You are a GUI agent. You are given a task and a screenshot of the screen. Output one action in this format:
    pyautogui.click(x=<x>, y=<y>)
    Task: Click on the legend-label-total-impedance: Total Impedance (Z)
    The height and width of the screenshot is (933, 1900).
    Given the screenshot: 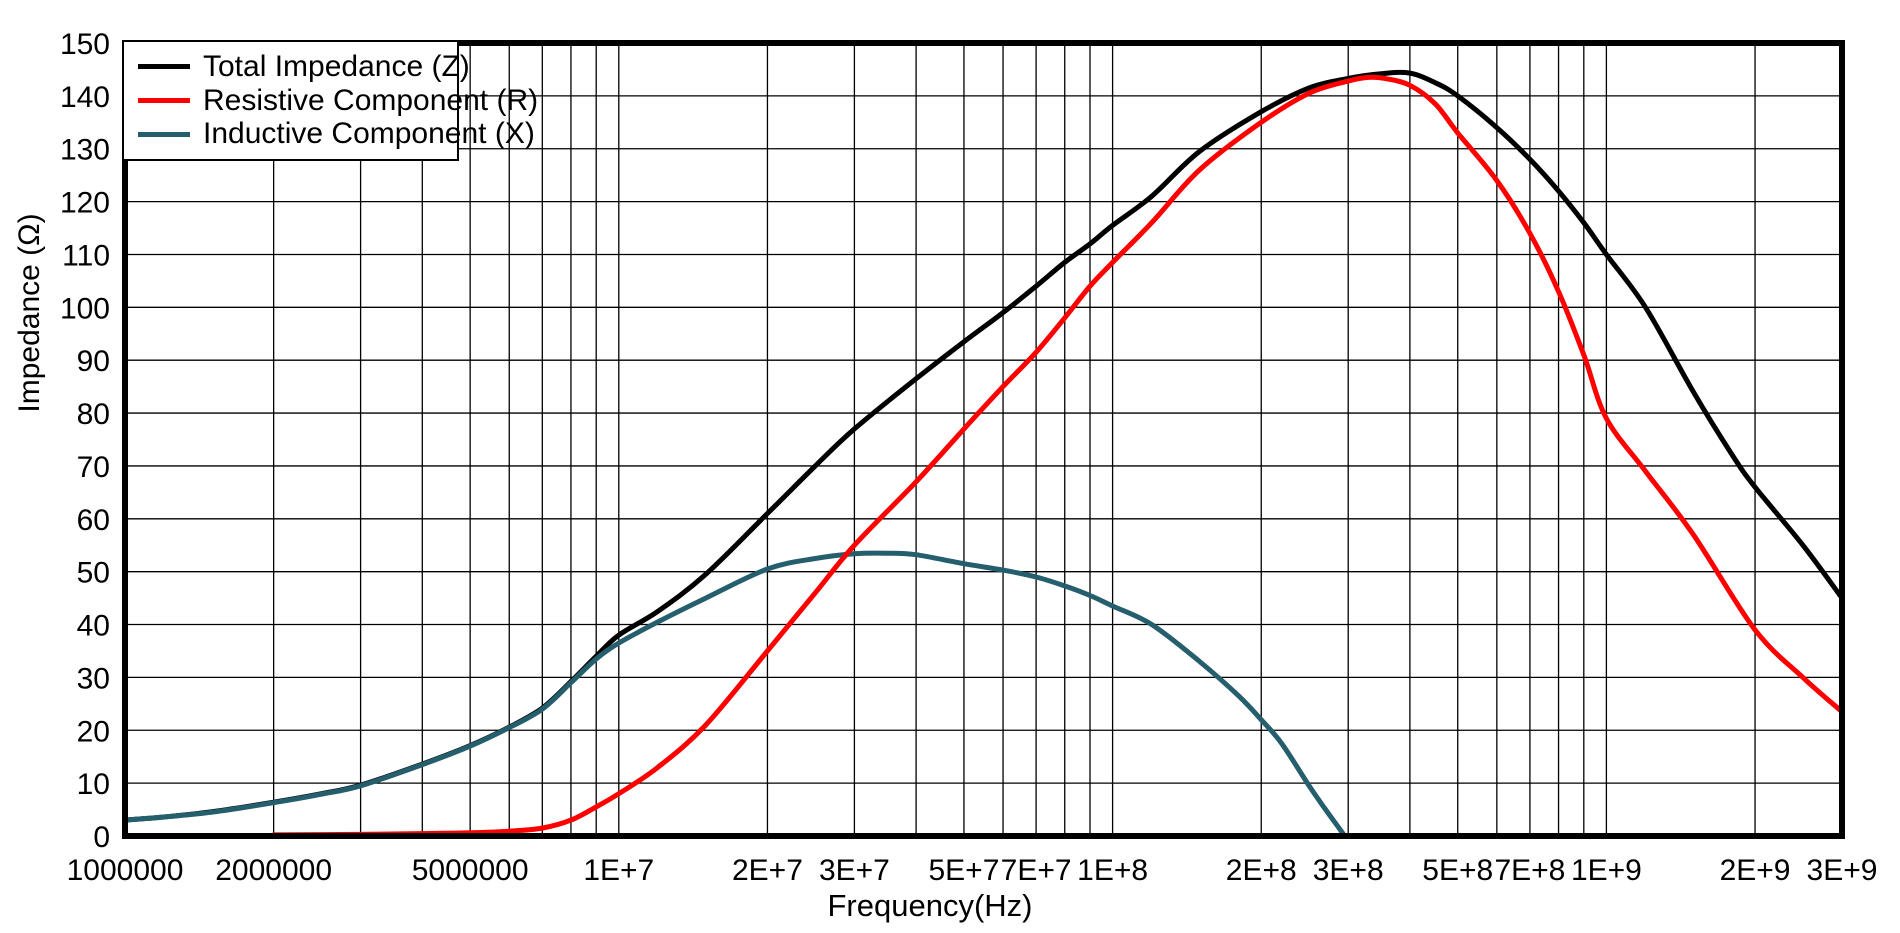 What is the action you would take?
    pyautogui.click(x=336, y=67)
    